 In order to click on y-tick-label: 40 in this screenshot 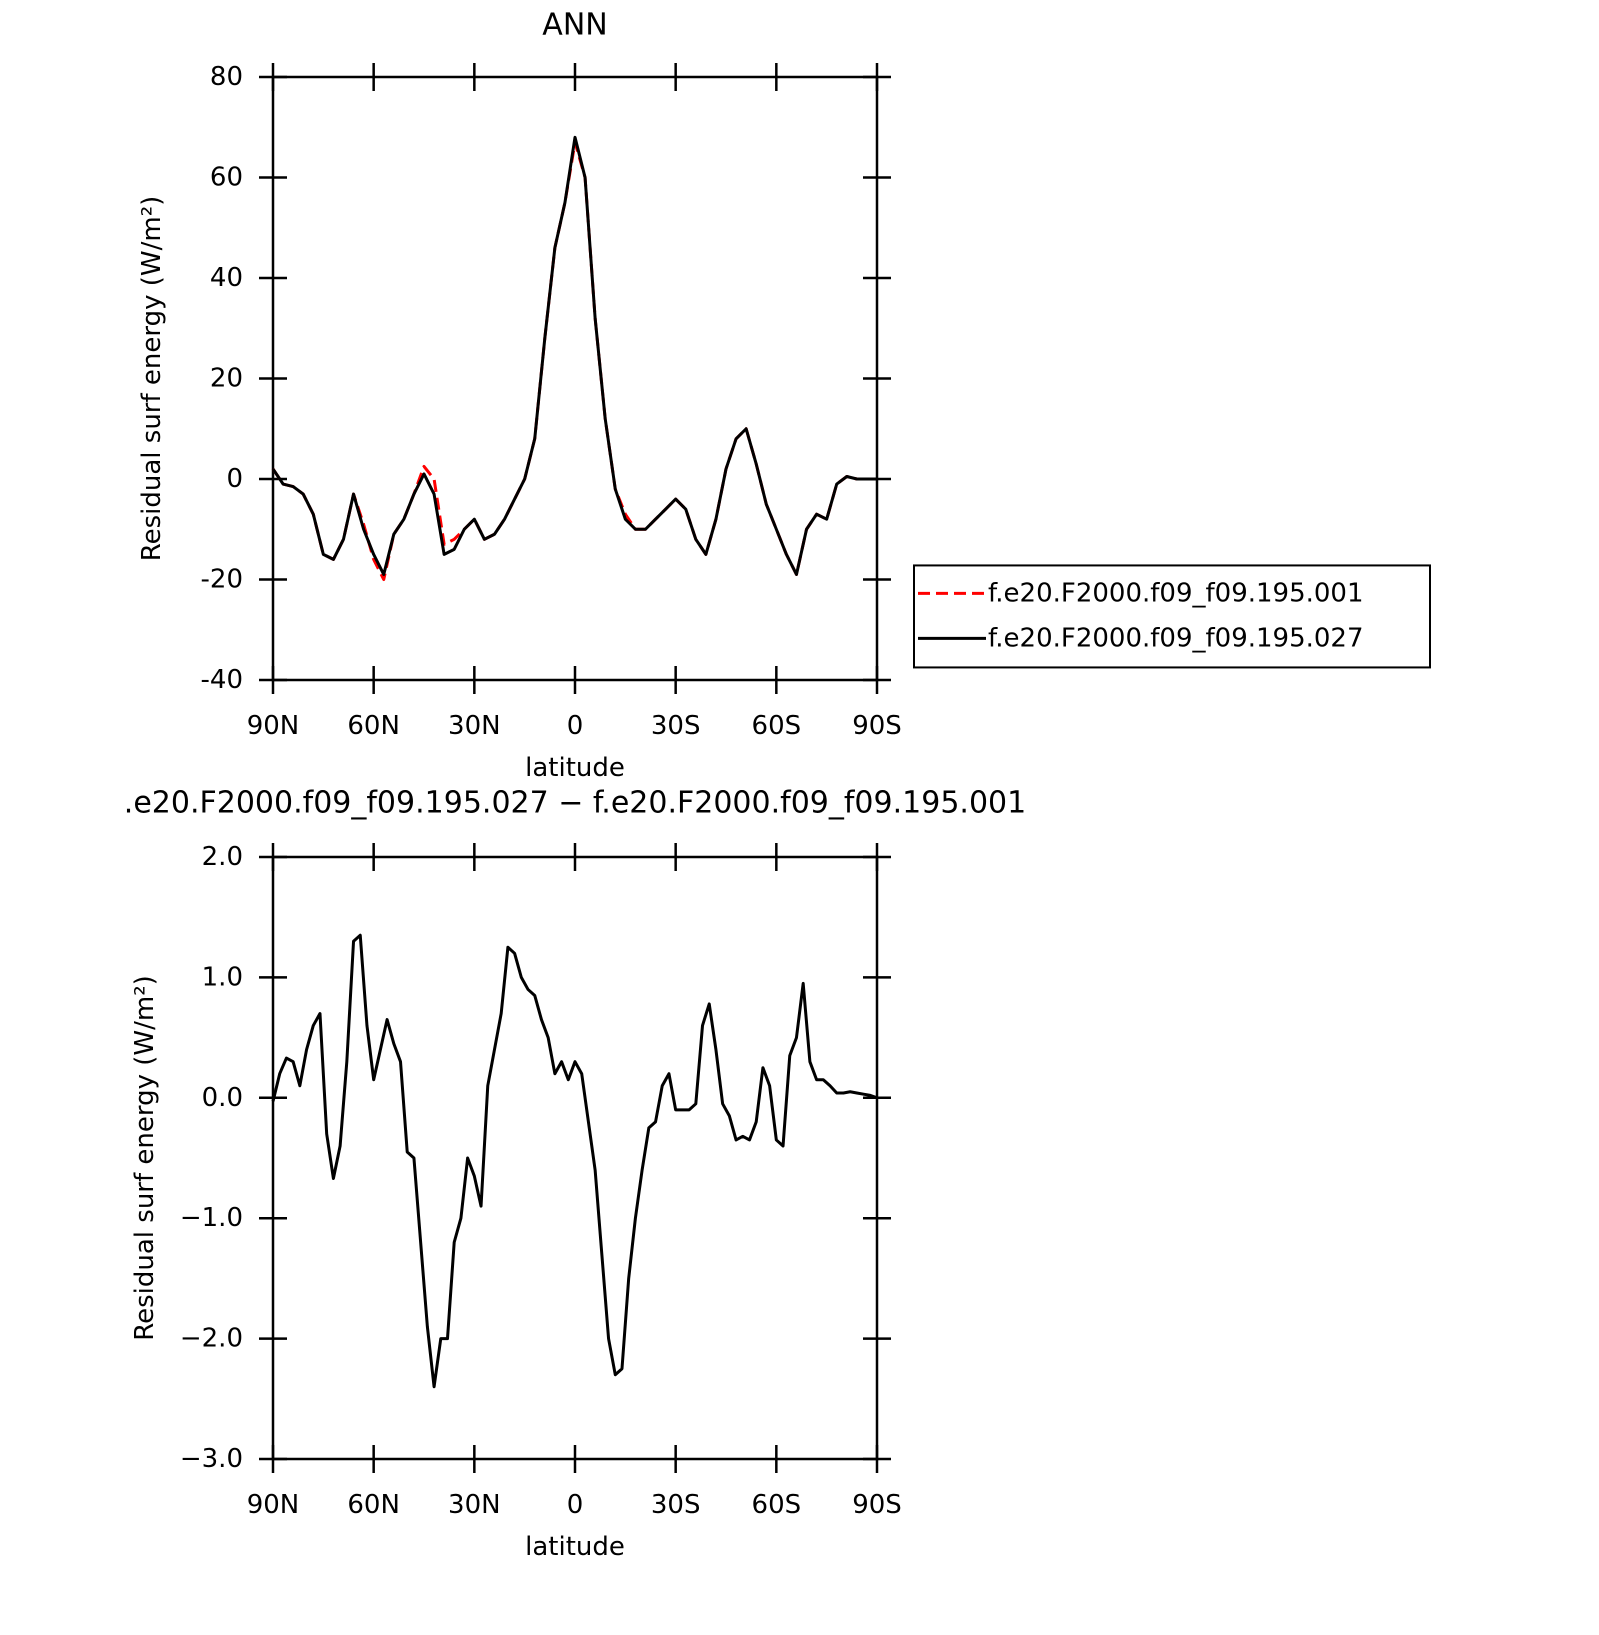, I will do `click(226, 278)`.